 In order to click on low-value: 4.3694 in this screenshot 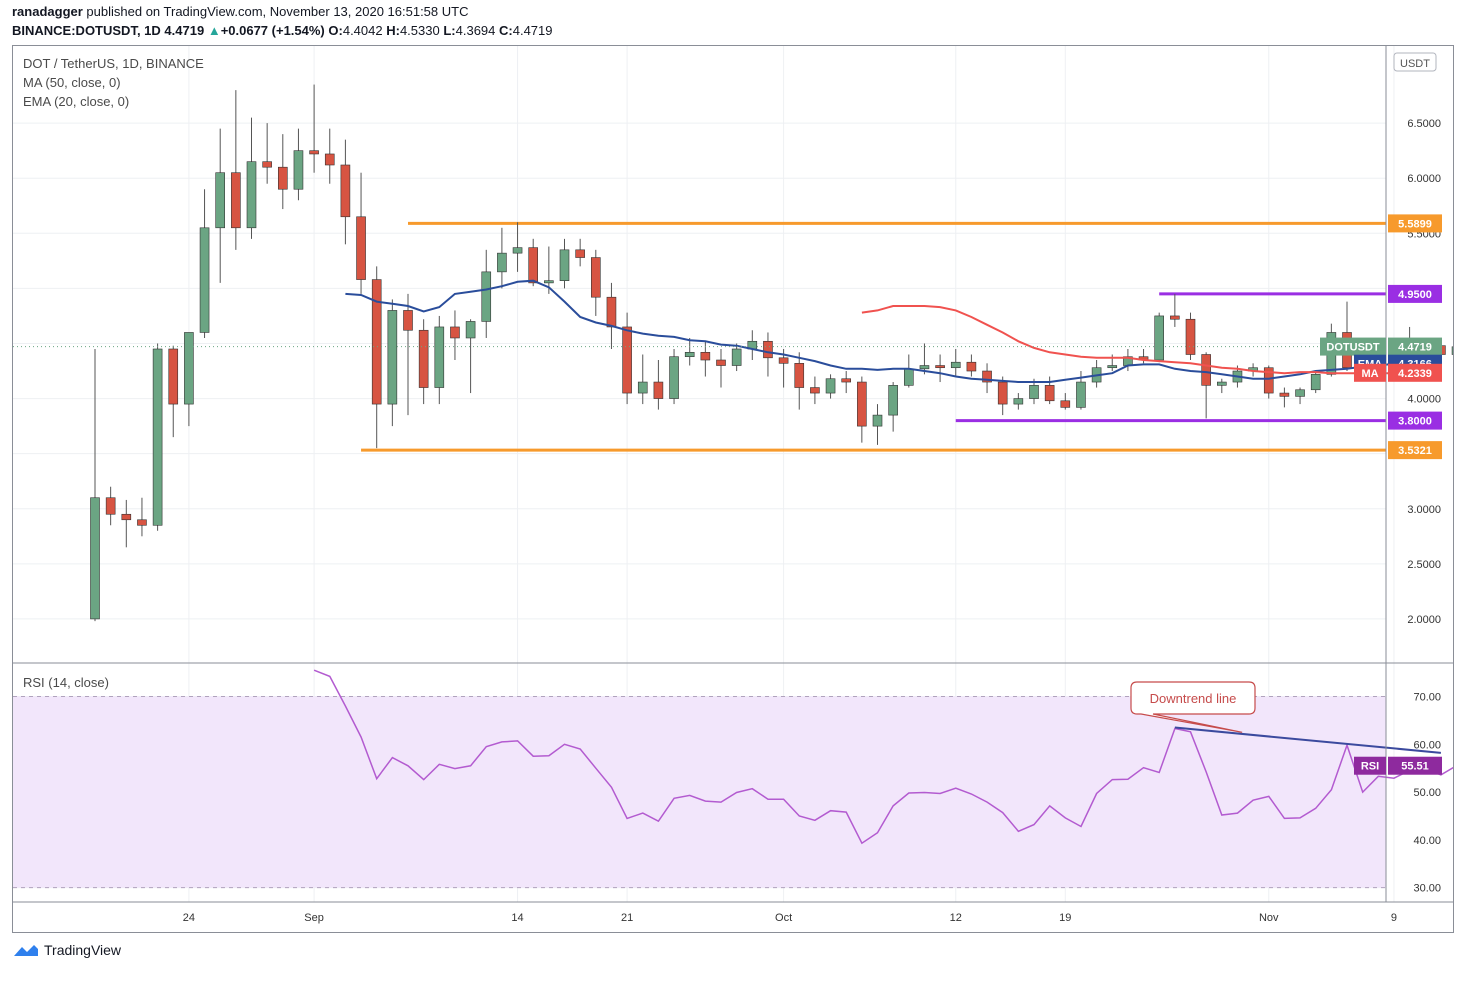, I will do `click(475, 30)`.